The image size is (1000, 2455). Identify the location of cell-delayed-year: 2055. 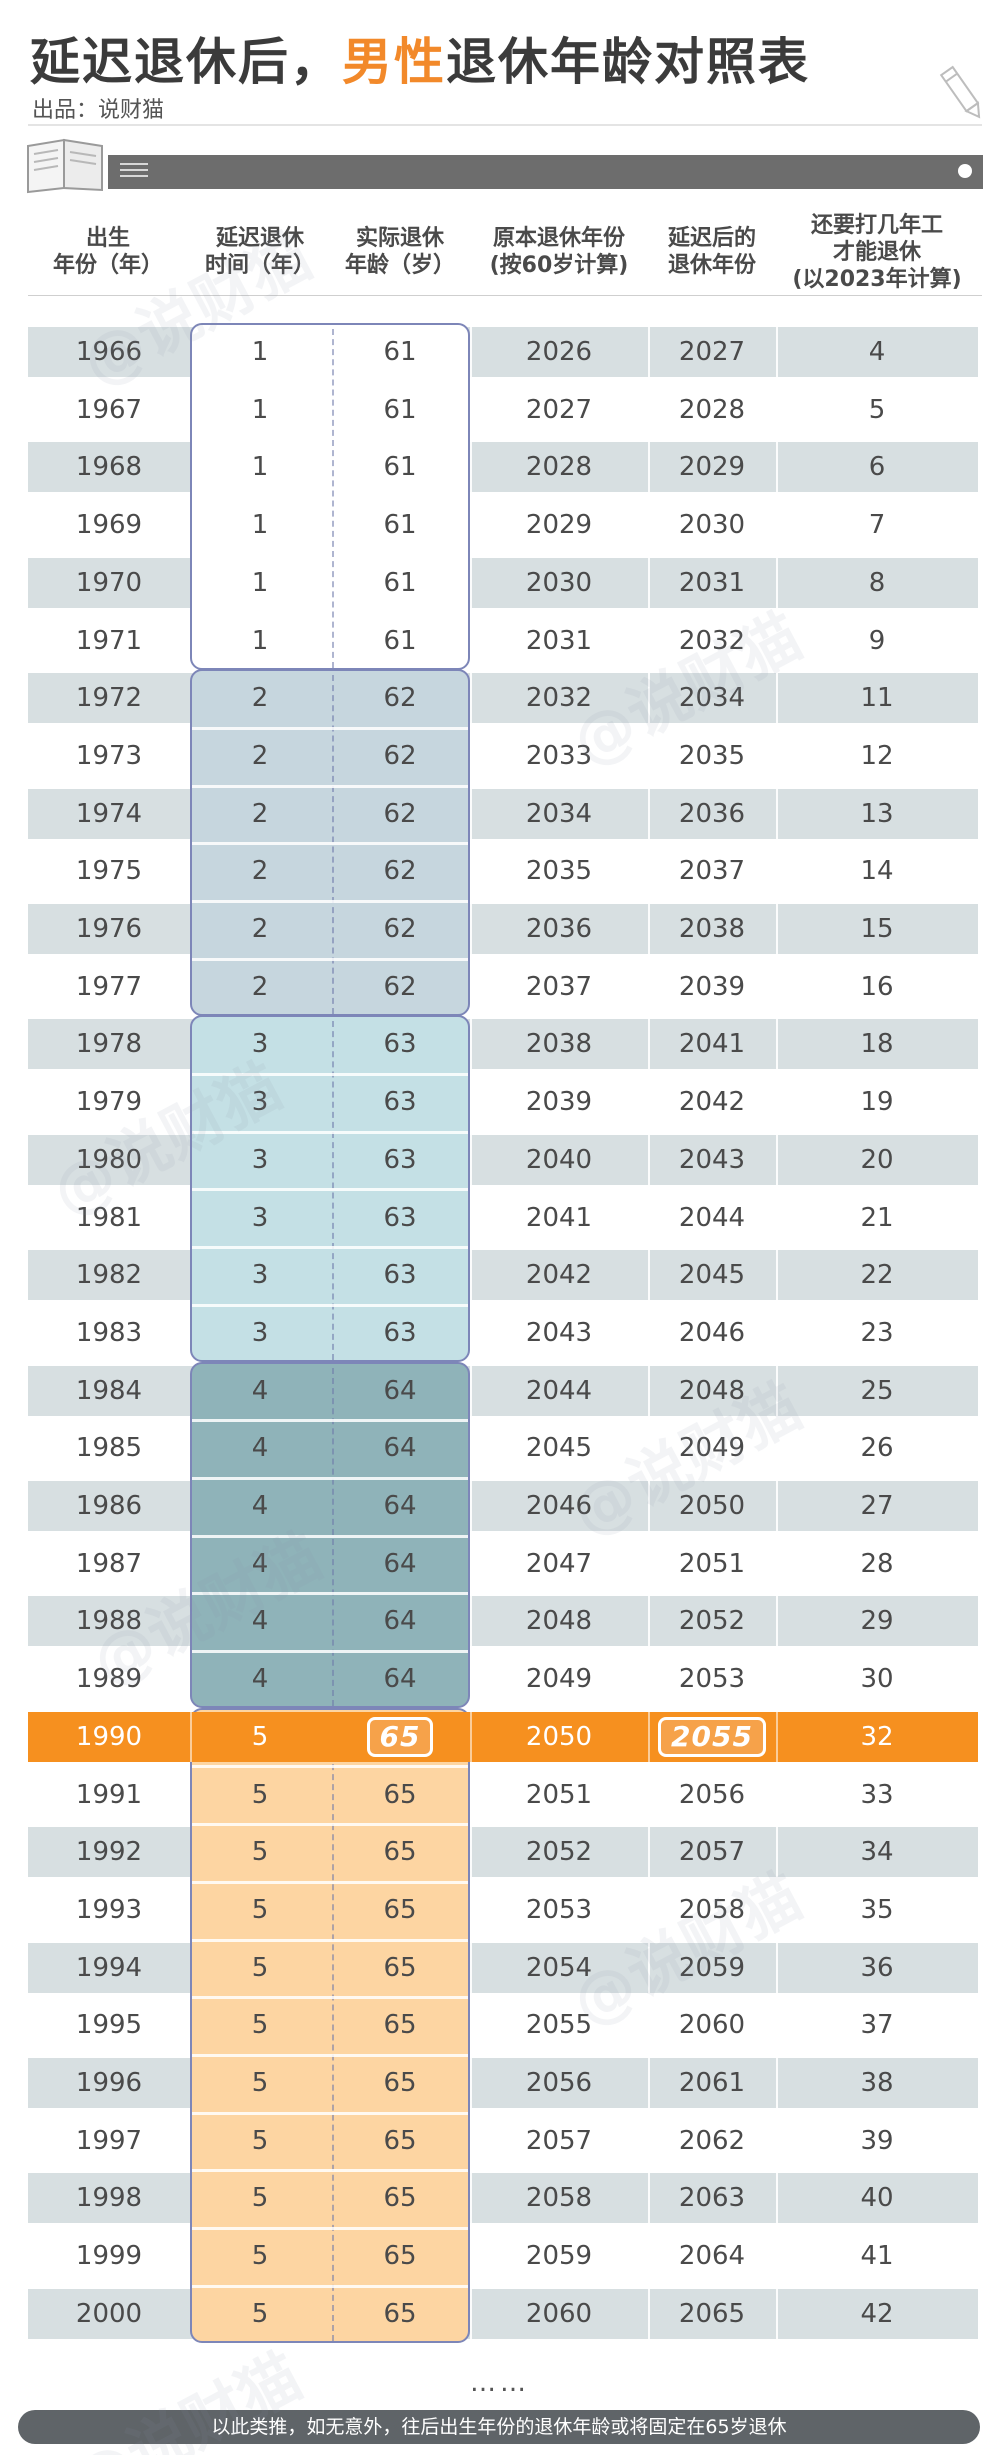
(712, 1737).